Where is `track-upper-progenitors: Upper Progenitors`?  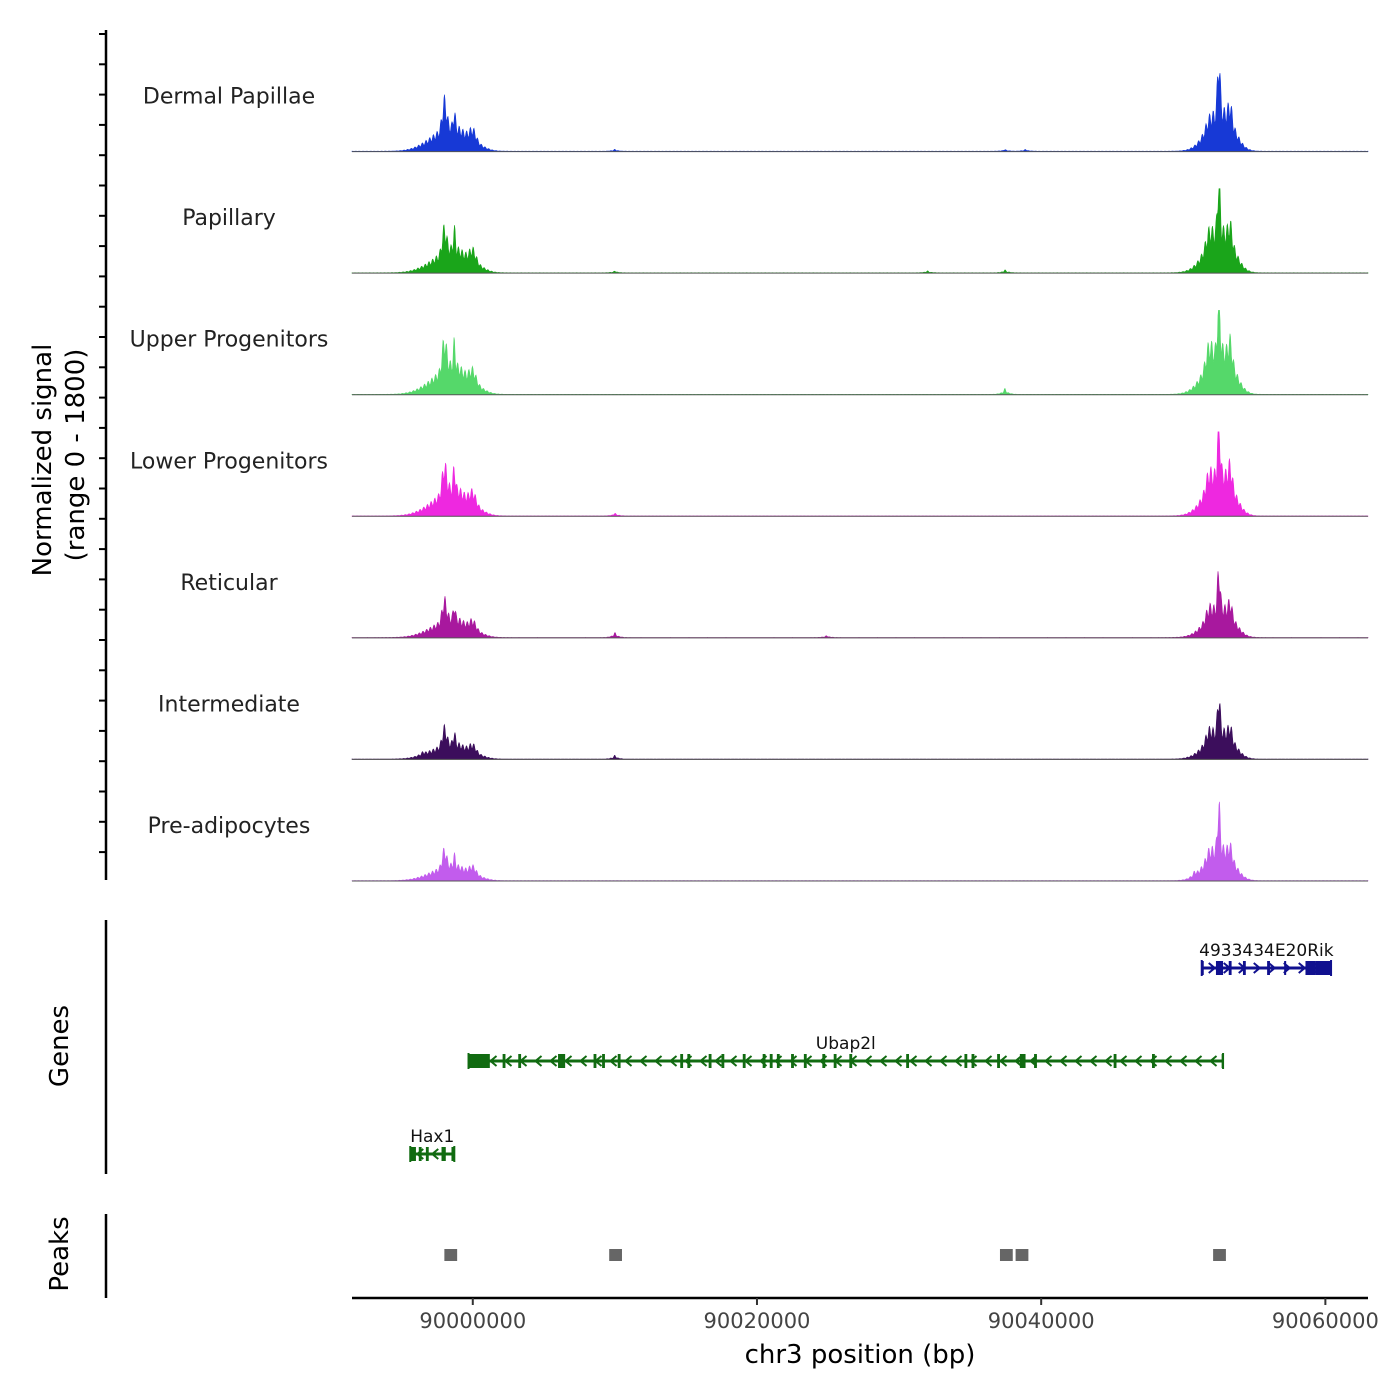
track-upper-progenitors: Upper Progenitors is located at coordinates (749, 353).